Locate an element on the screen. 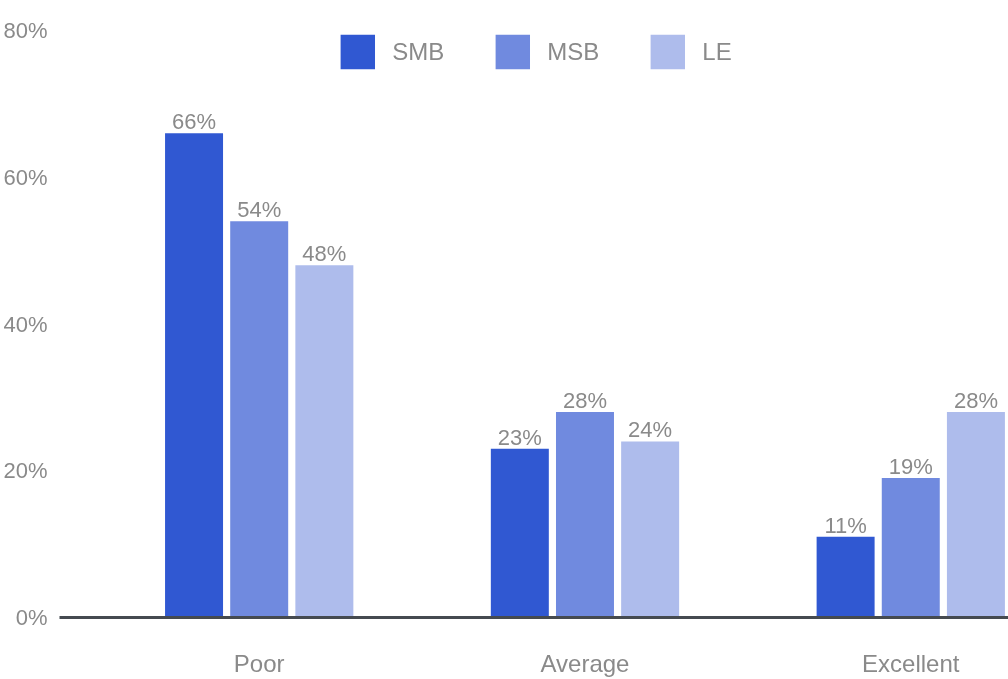  legend-label: SMB is located at coordinates (418, 51).